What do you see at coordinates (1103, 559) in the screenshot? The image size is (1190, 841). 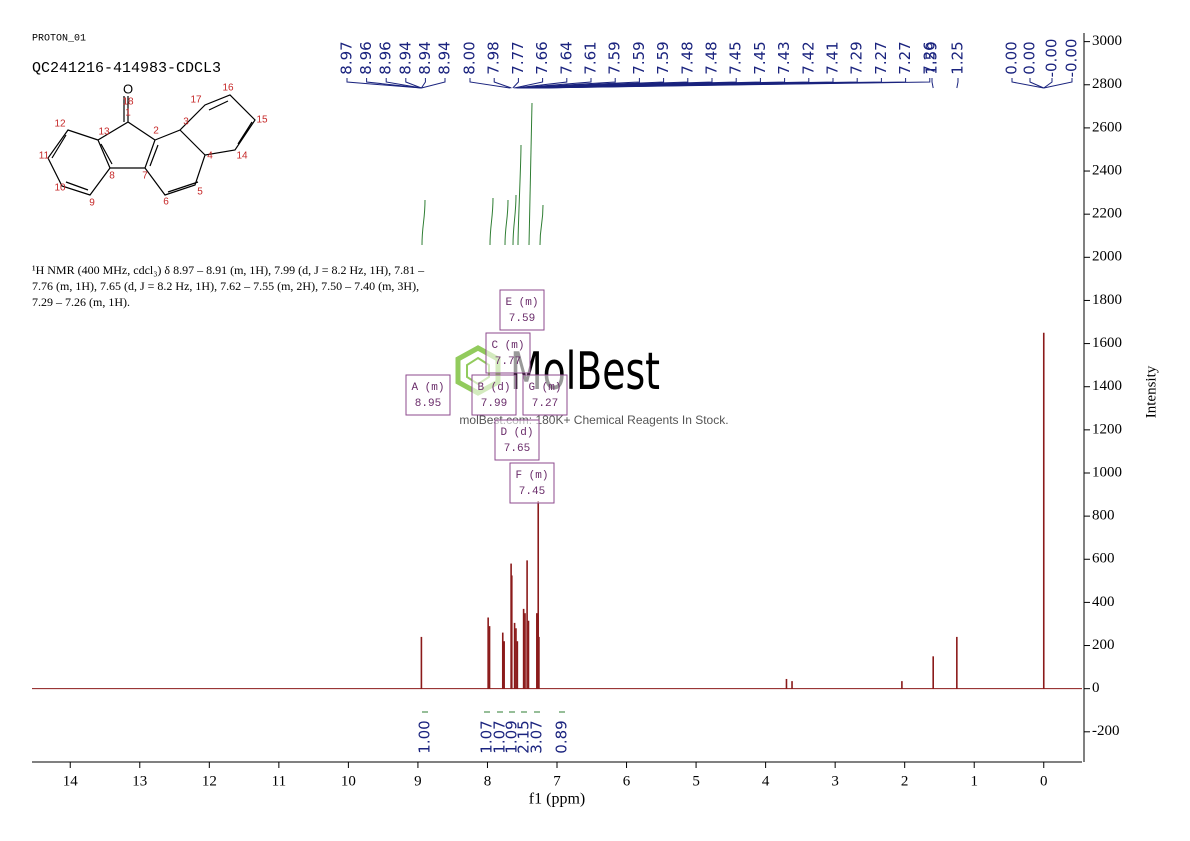 I see `y-tick-label: 600` at bounding box center [1103, 559].